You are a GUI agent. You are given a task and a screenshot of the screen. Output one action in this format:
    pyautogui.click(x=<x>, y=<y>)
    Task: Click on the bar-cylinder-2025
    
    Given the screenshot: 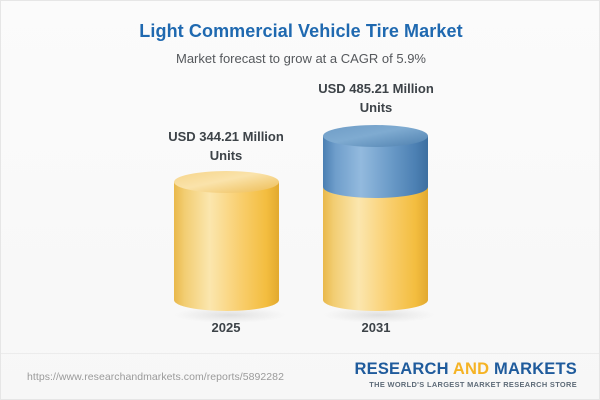 What is the action you would take?
    pyautogui.click(x=230, y=247)
    